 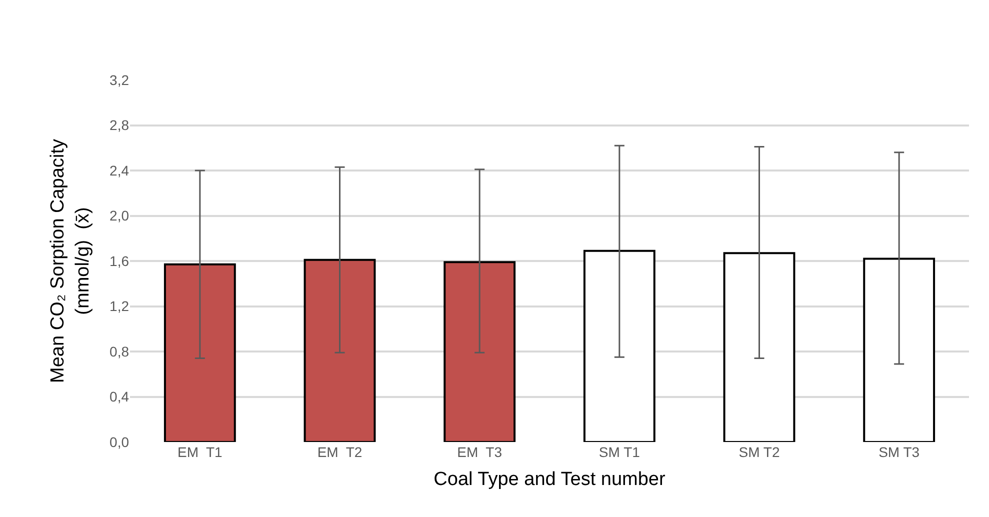 What do you see at coordinates (120, 396) in the screenshot?
I see `y-tick-label: 0,4` at bounding box center [120, 396].